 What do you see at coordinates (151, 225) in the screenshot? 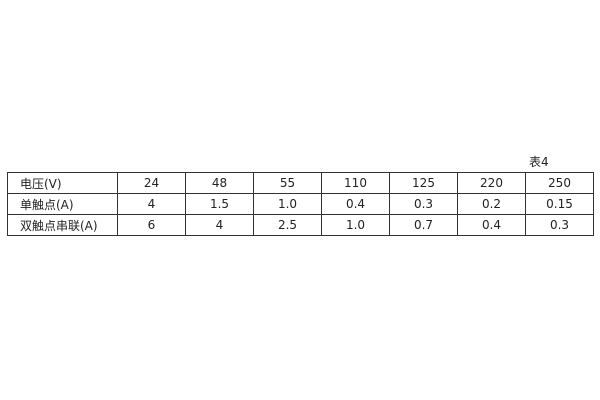
I see `table-cell: 6` at bounding box center [151, 225].